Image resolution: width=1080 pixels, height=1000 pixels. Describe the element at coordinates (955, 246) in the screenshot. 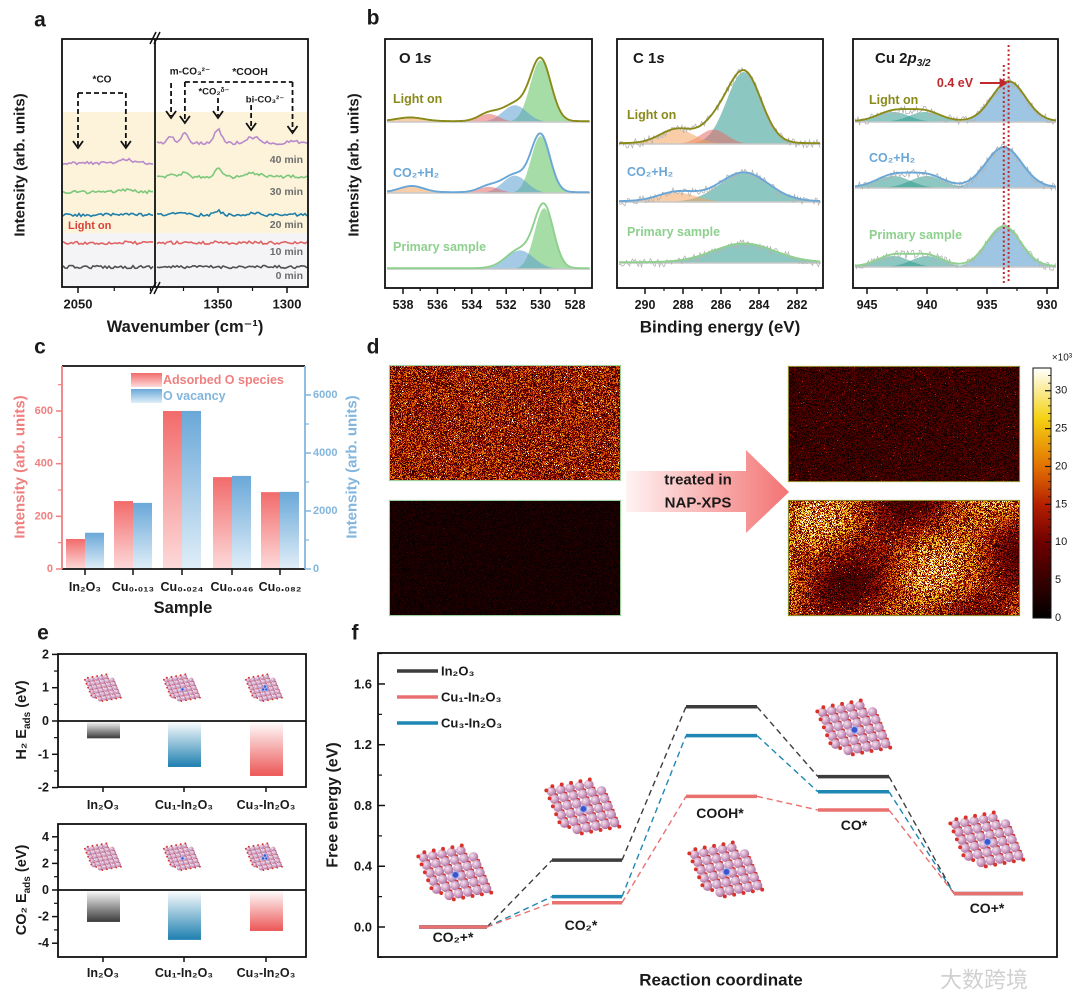

I see `fit-envelope` at that location.